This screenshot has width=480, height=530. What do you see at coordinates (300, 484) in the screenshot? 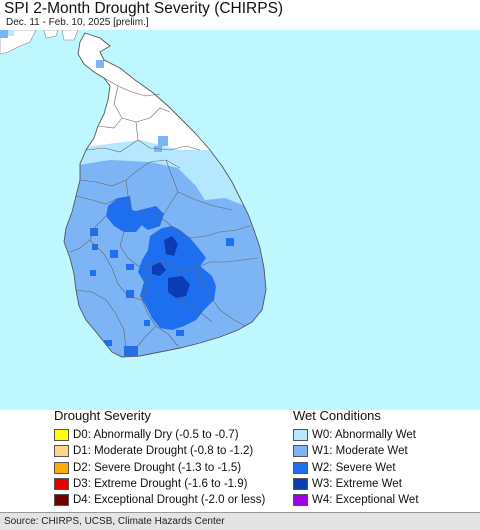
I see `swatch-w3` at bounding box center [300, 484].